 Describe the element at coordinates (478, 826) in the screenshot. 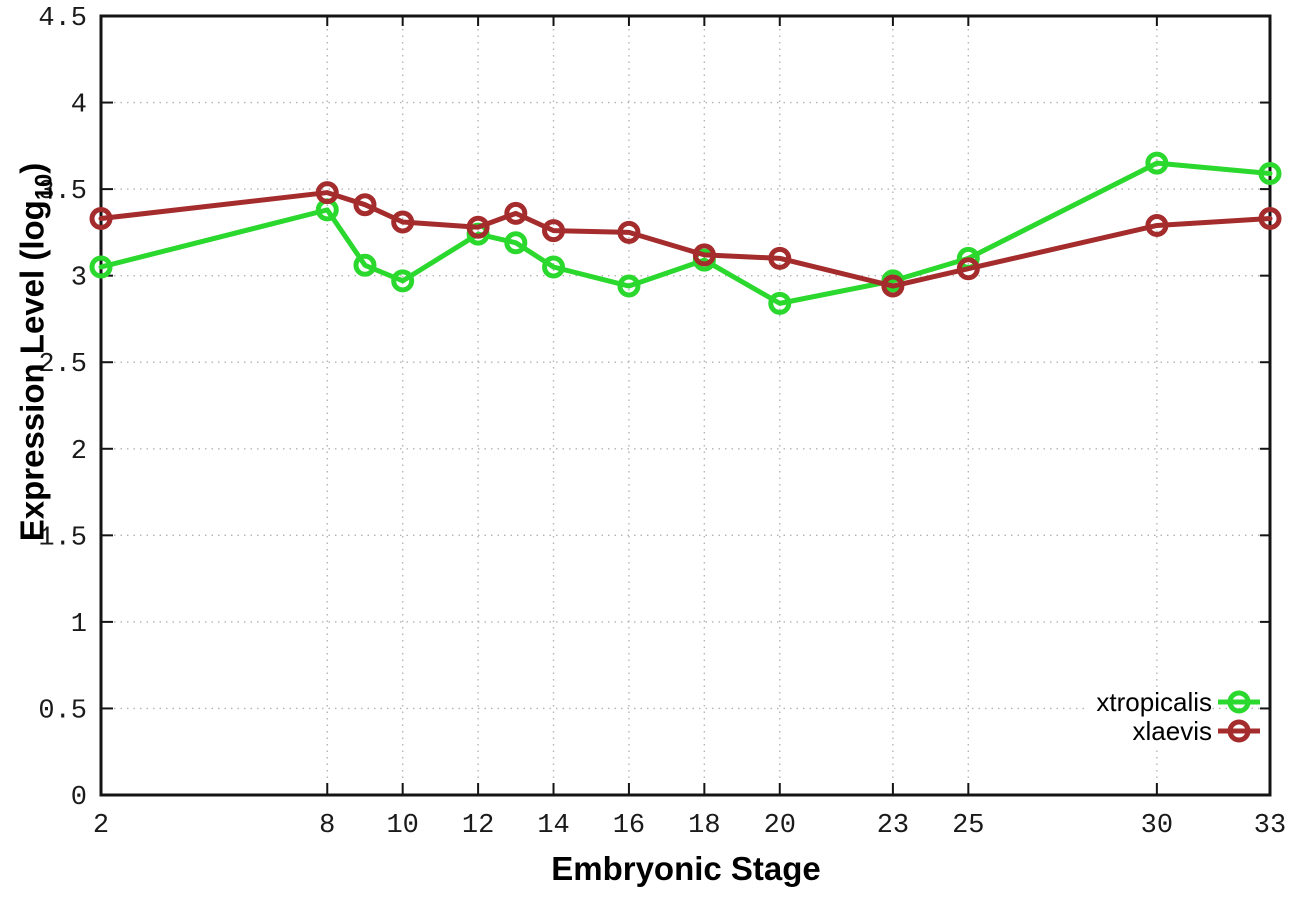

I see `svg-text: 12` at that location.